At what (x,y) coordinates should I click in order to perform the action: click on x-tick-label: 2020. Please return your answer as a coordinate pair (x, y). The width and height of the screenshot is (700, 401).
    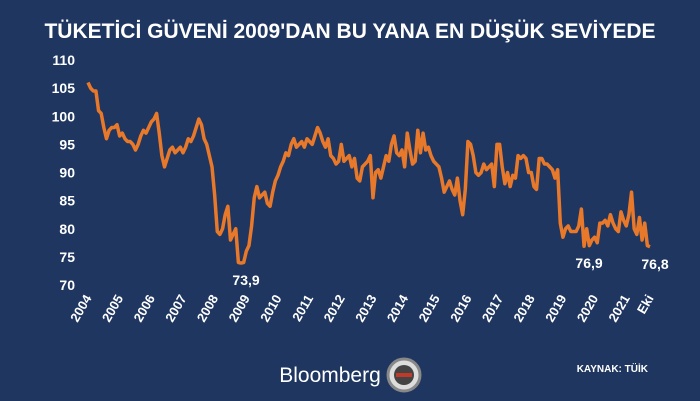
    Looking at the image, I should click on (587, 308).